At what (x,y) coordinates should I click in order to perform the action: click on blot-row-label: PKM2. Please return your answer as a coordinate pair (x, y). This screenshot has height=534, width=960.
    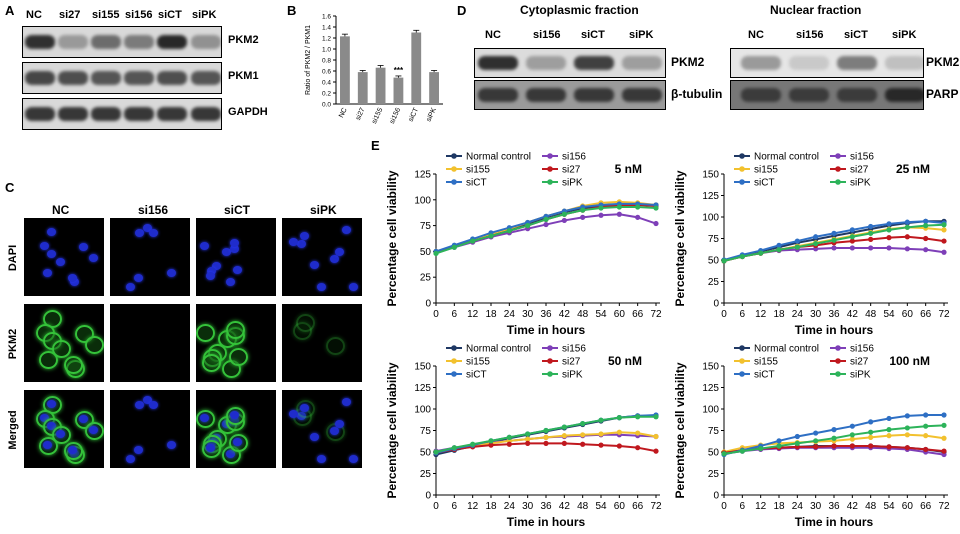
    Looking at the image, I should click on (243, 40).